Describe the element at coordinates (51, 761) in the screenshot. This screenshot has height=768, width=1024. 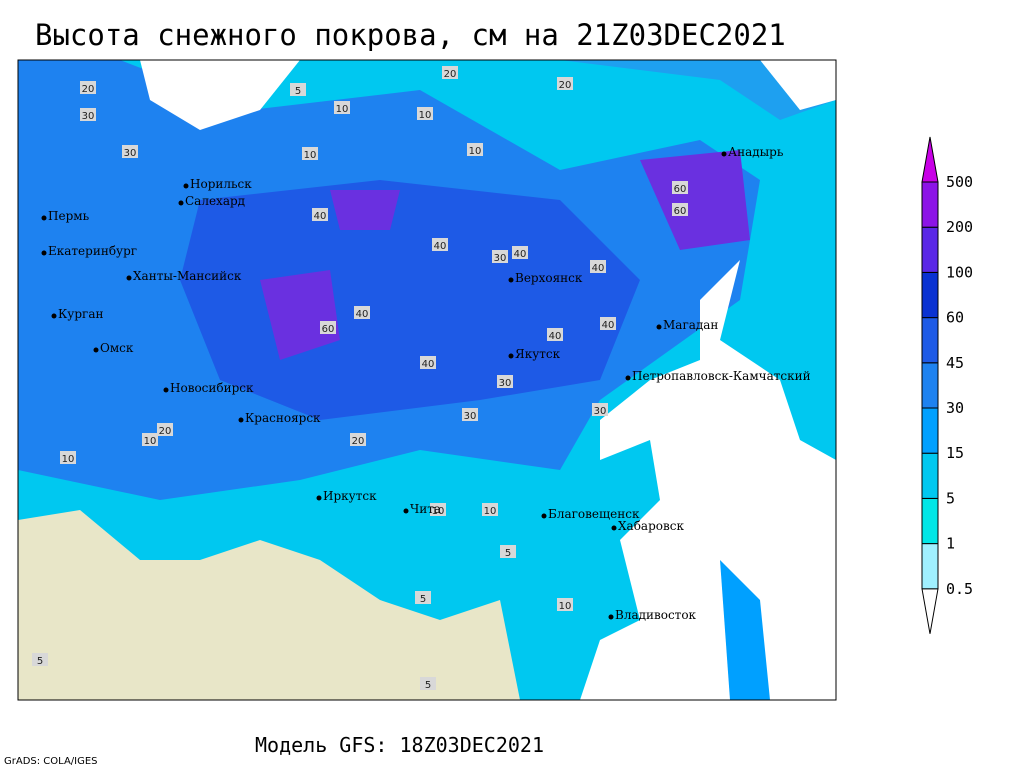
I see `credit: GrADS: COLA/IGES` at that location.